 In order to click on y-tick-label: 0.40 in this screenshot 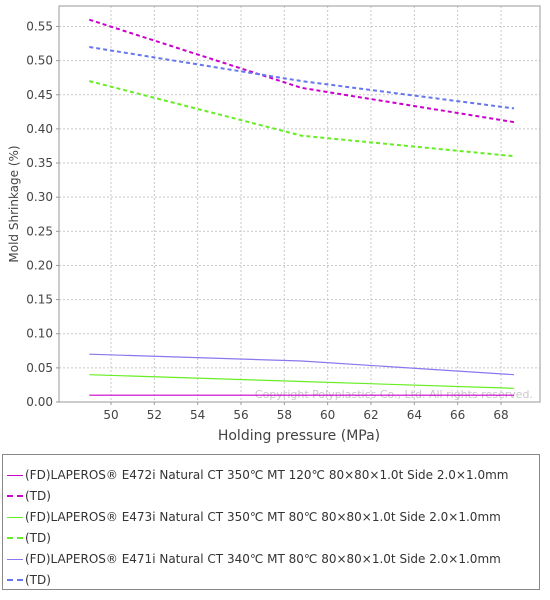, I will do `click(39, 129)`.